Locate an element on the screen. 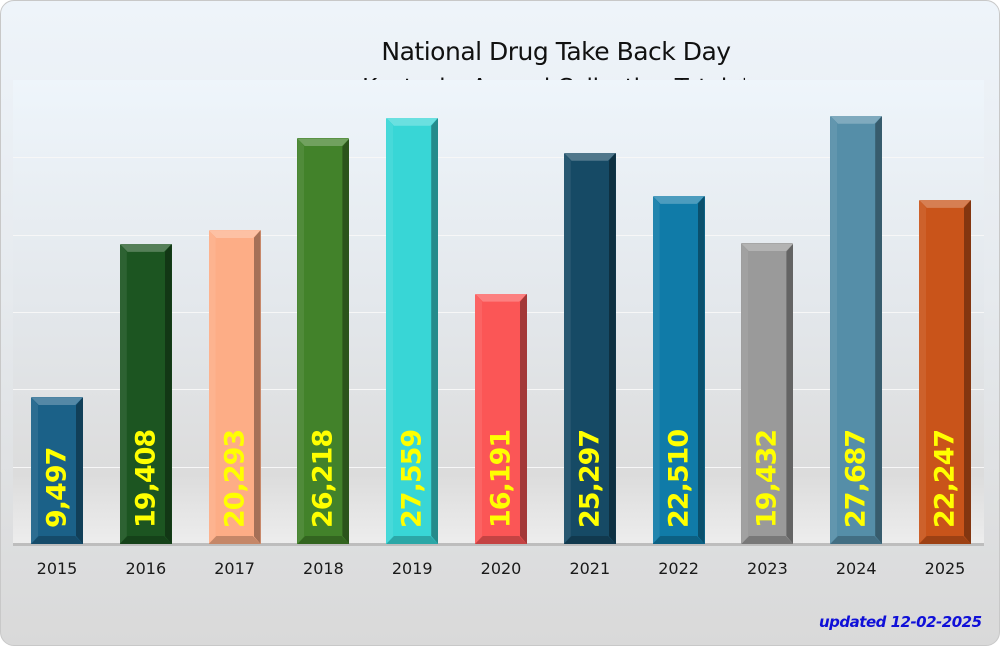  x-tick-label: 2025 is located at coordinates (945, 568).